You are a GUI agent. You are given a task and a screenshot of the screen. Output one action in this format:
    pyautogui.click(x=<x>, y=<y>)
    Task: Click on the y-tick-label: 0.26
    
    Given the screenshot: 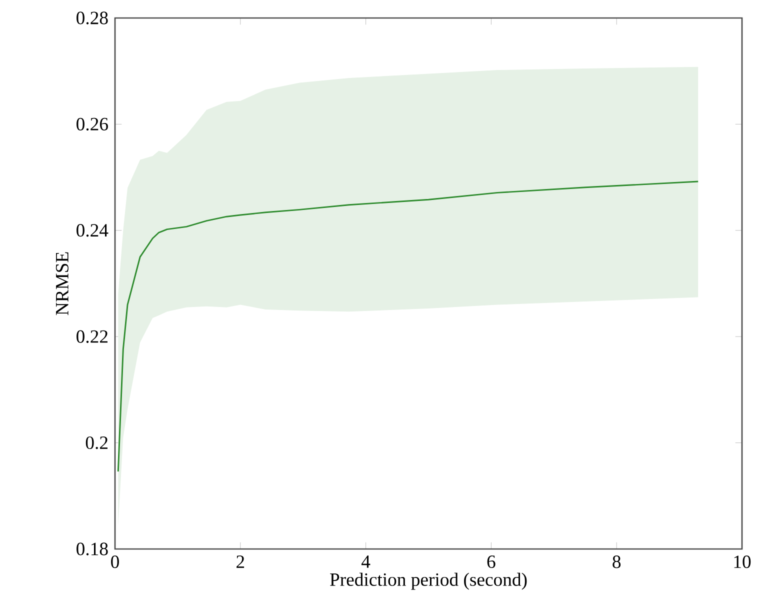 What is the action you would take?
    pyautogui.click(x=92, y=124)
    